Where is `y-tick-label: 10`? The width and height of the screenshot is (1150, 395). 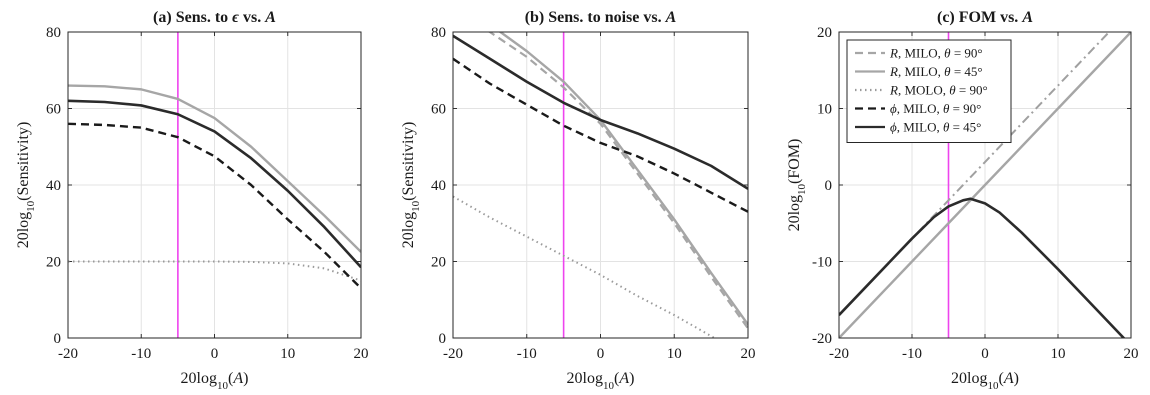 y-tick-label: 10 is located at coordinates (824, 110).